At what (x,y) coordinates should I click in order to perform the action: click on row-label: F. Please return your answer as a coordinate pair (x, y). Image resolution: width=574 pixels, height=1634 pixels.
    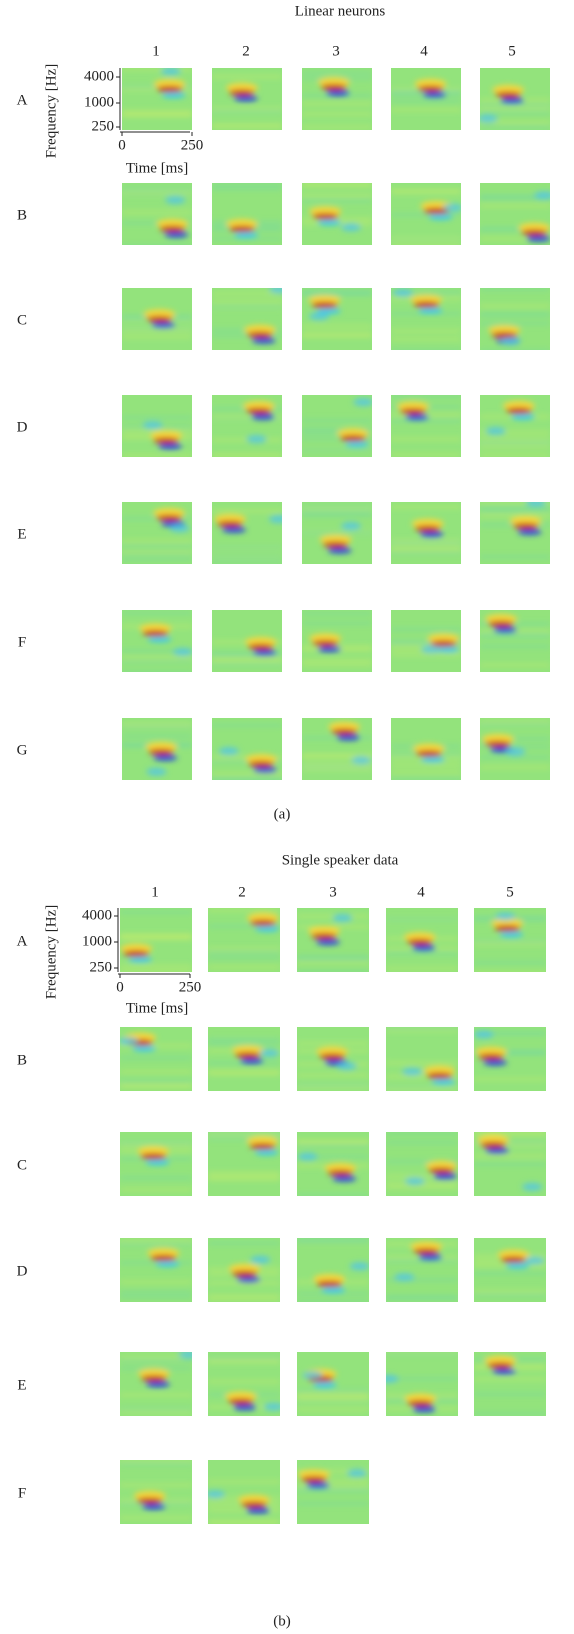
    Looking at the image, I should click on (22, 1493).